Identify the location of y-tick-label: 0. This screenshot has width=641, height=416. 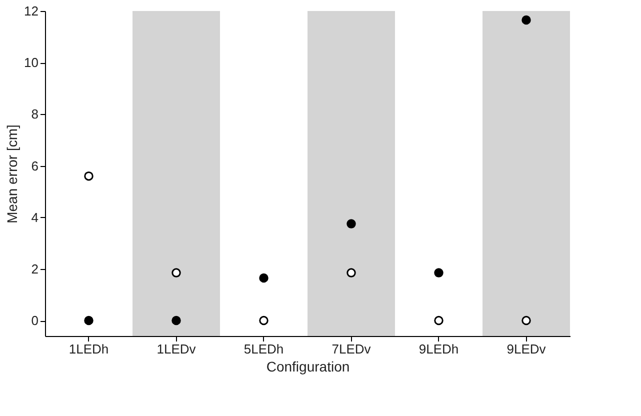
(34, 320).